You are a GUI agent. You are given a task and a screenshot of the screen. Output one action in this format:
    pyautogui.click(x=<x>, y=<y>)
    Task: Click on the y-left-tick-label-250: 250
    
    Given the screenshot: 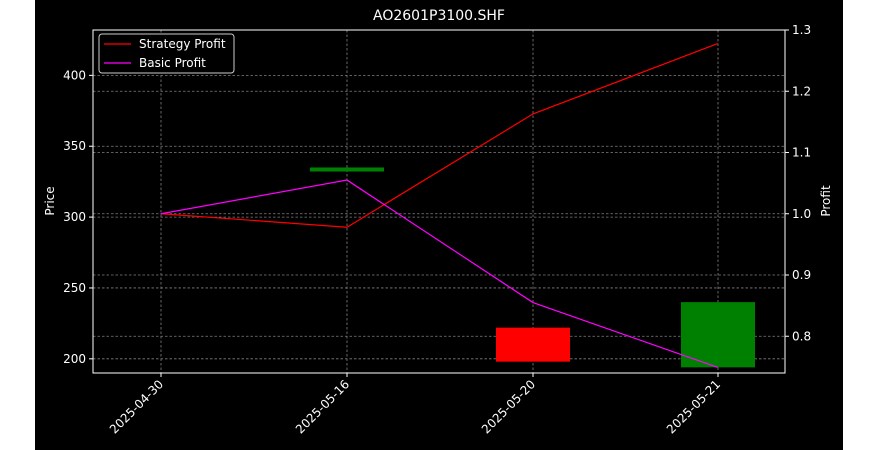 What is the action you would take?
    pyautogui.click(x=74, y=288)
    